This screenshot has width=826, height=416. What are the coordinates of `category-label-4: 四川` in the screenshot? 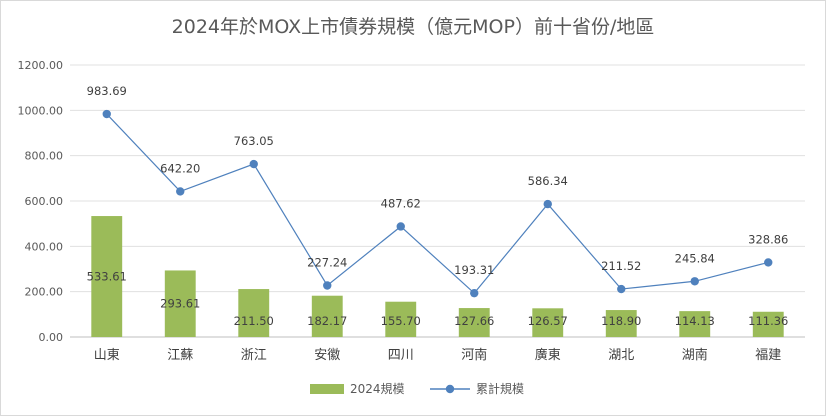 It's located at (401, 355).